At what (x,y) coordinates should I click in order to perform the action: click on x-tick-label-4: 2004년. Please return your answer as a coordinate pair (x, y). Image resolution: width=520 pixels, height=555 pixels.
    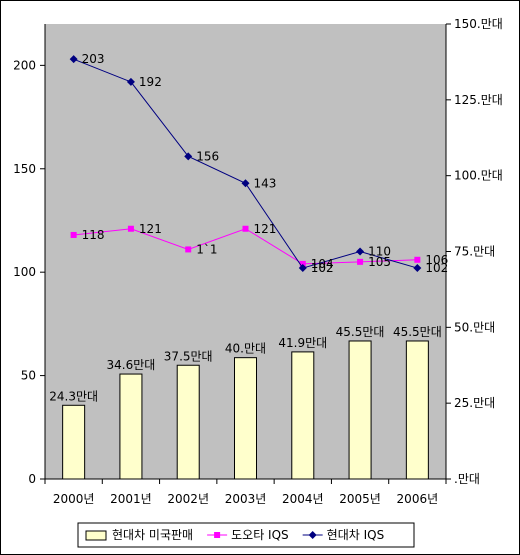
    Looking at the image, I should click on (303, 499).